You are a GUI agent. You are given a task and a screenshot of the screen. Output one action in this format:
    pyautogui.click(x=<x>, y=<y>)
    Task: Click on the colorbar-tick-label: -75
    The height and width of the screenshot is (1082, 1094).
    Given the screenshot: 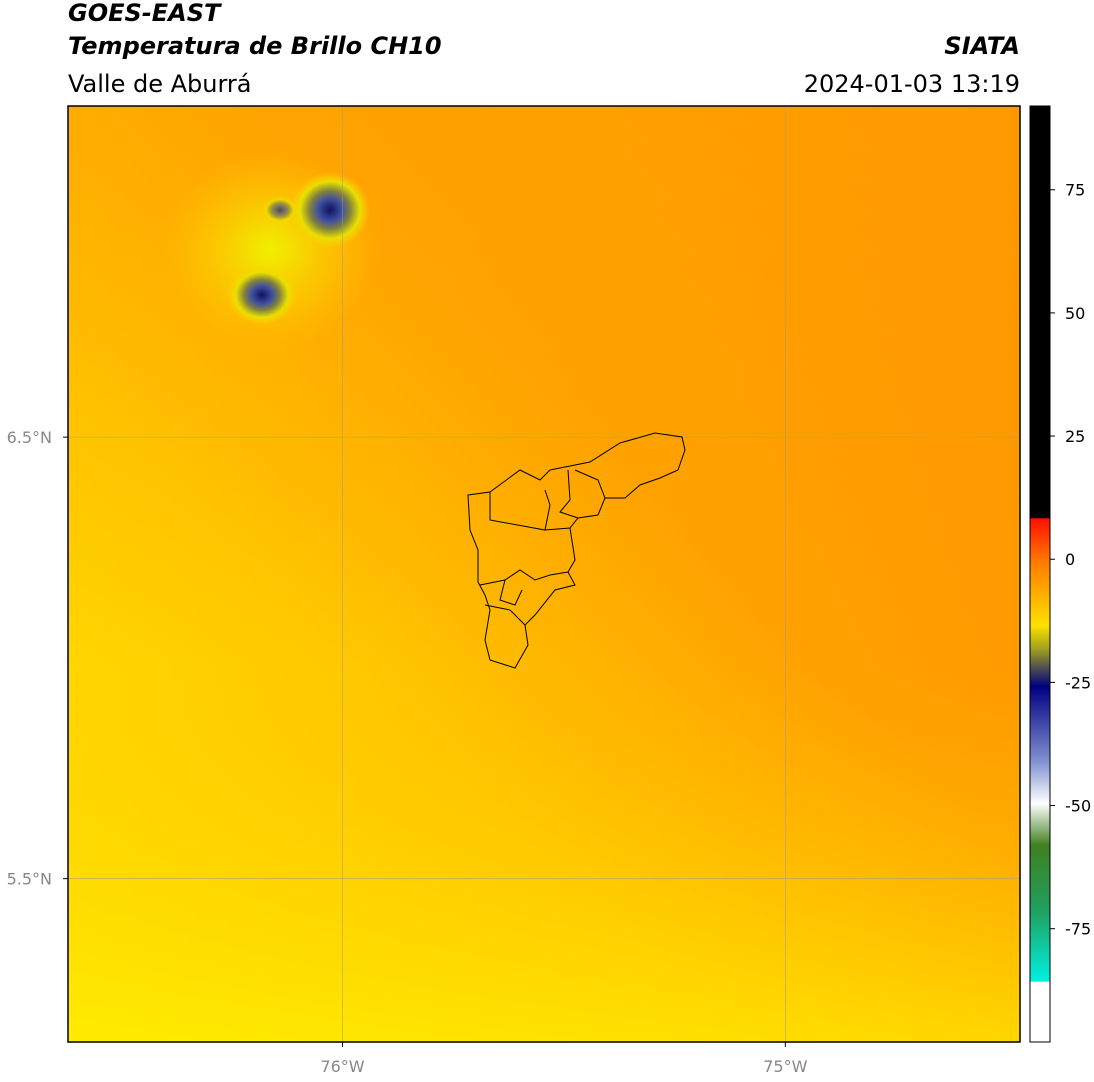 What is the action you would take?
    pyautogui.click(x=1078, y=929)
    